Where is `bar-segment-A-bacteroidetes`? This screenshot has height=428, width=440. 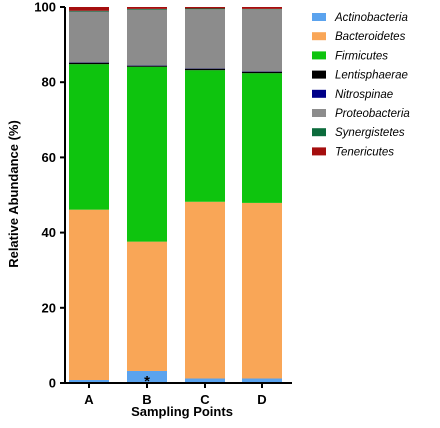
bar-segment-A-bacteroidetes is located at coordinates (89, 294).